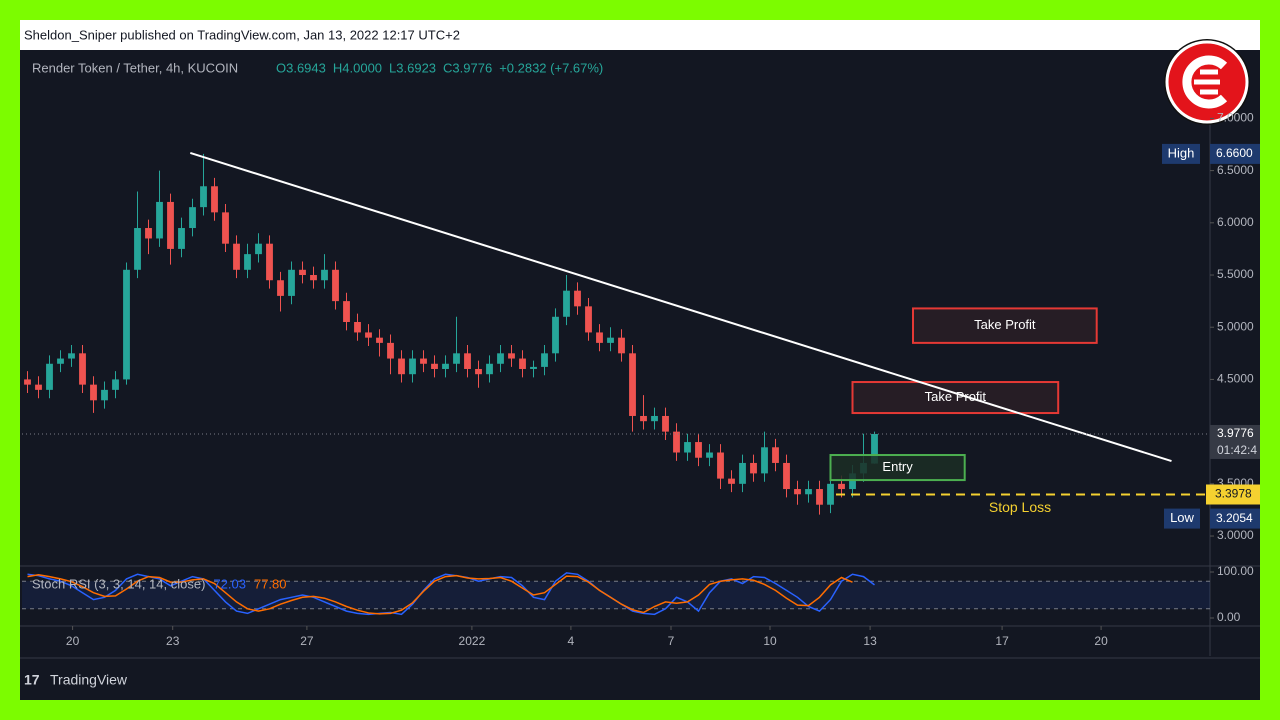  I want to click on footer-brand: TradingView, so click(89, 680).